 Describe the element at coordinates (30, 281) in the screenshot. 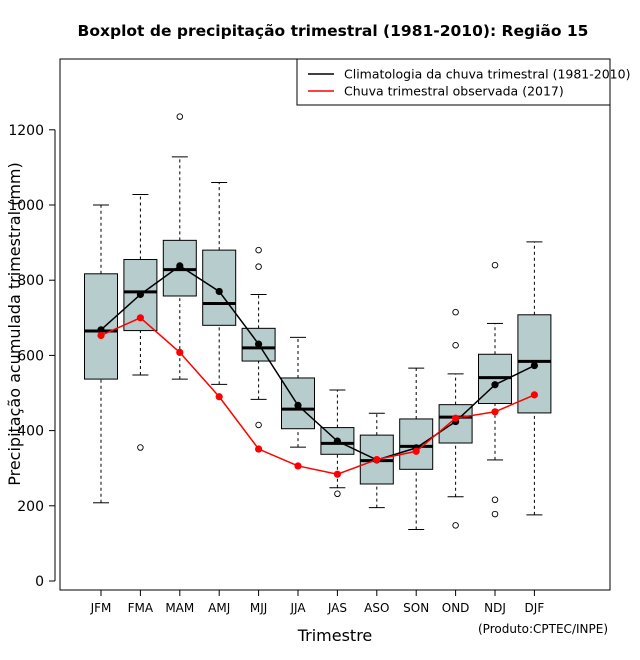

I see `y-tick-label: 800` at that location.